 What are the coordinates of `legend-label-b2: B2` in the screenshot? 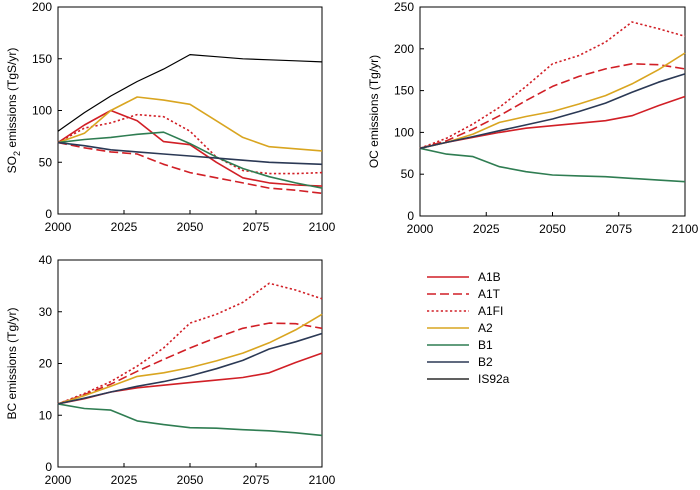 It's located at (485, 362).